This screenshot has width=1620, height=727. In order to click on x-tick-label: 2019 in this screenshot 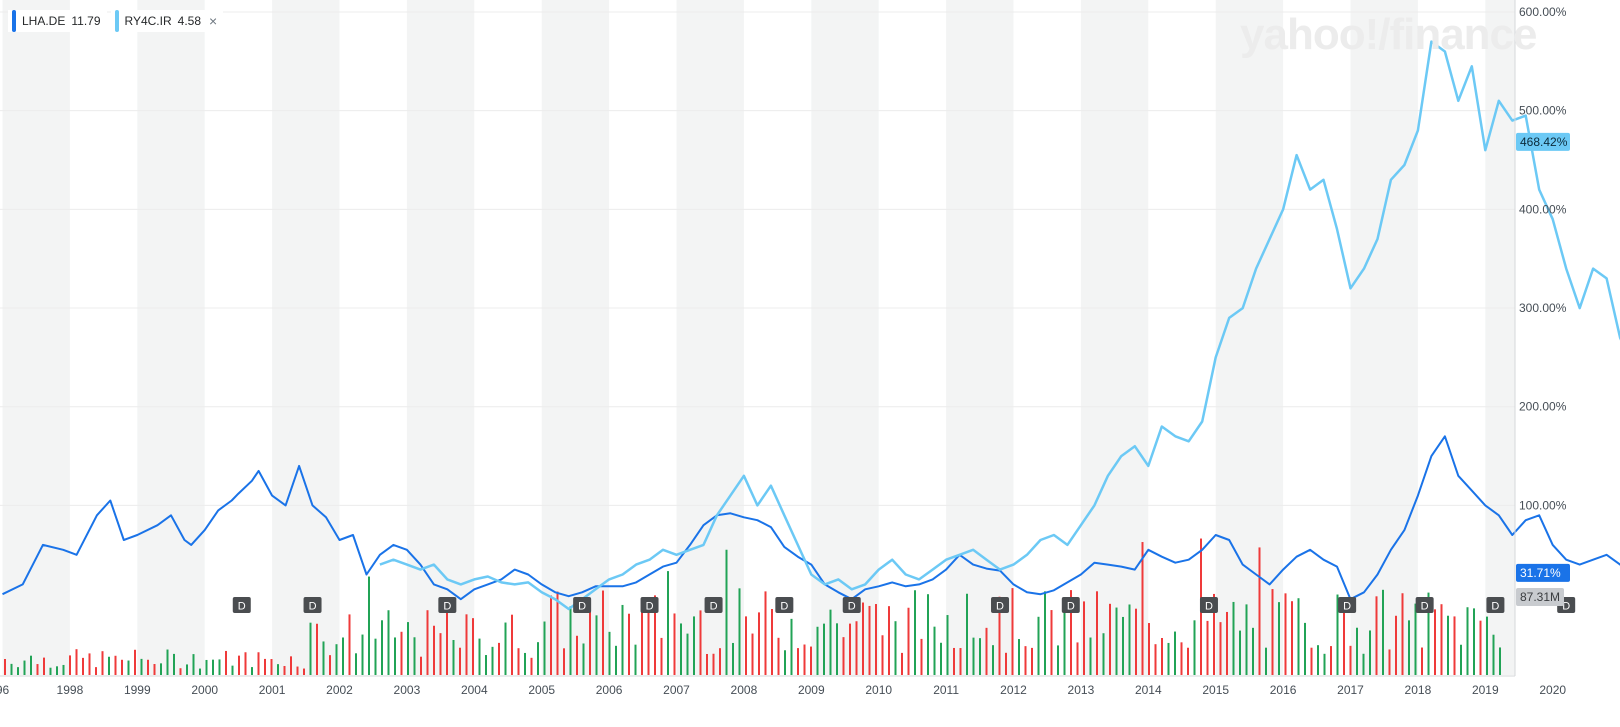, I will do `click(1485, 690)`.